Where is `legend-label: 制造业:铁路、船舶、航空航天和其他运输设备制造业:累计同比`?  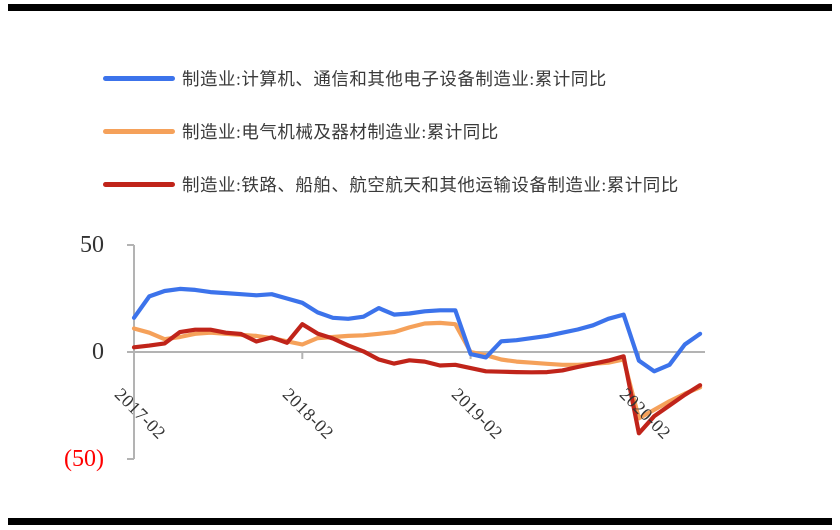
legend-label: 制造业:铁路、船舶、航空航天和其他运输设备制造业:累计同比 is located at coordinates (430, 185).